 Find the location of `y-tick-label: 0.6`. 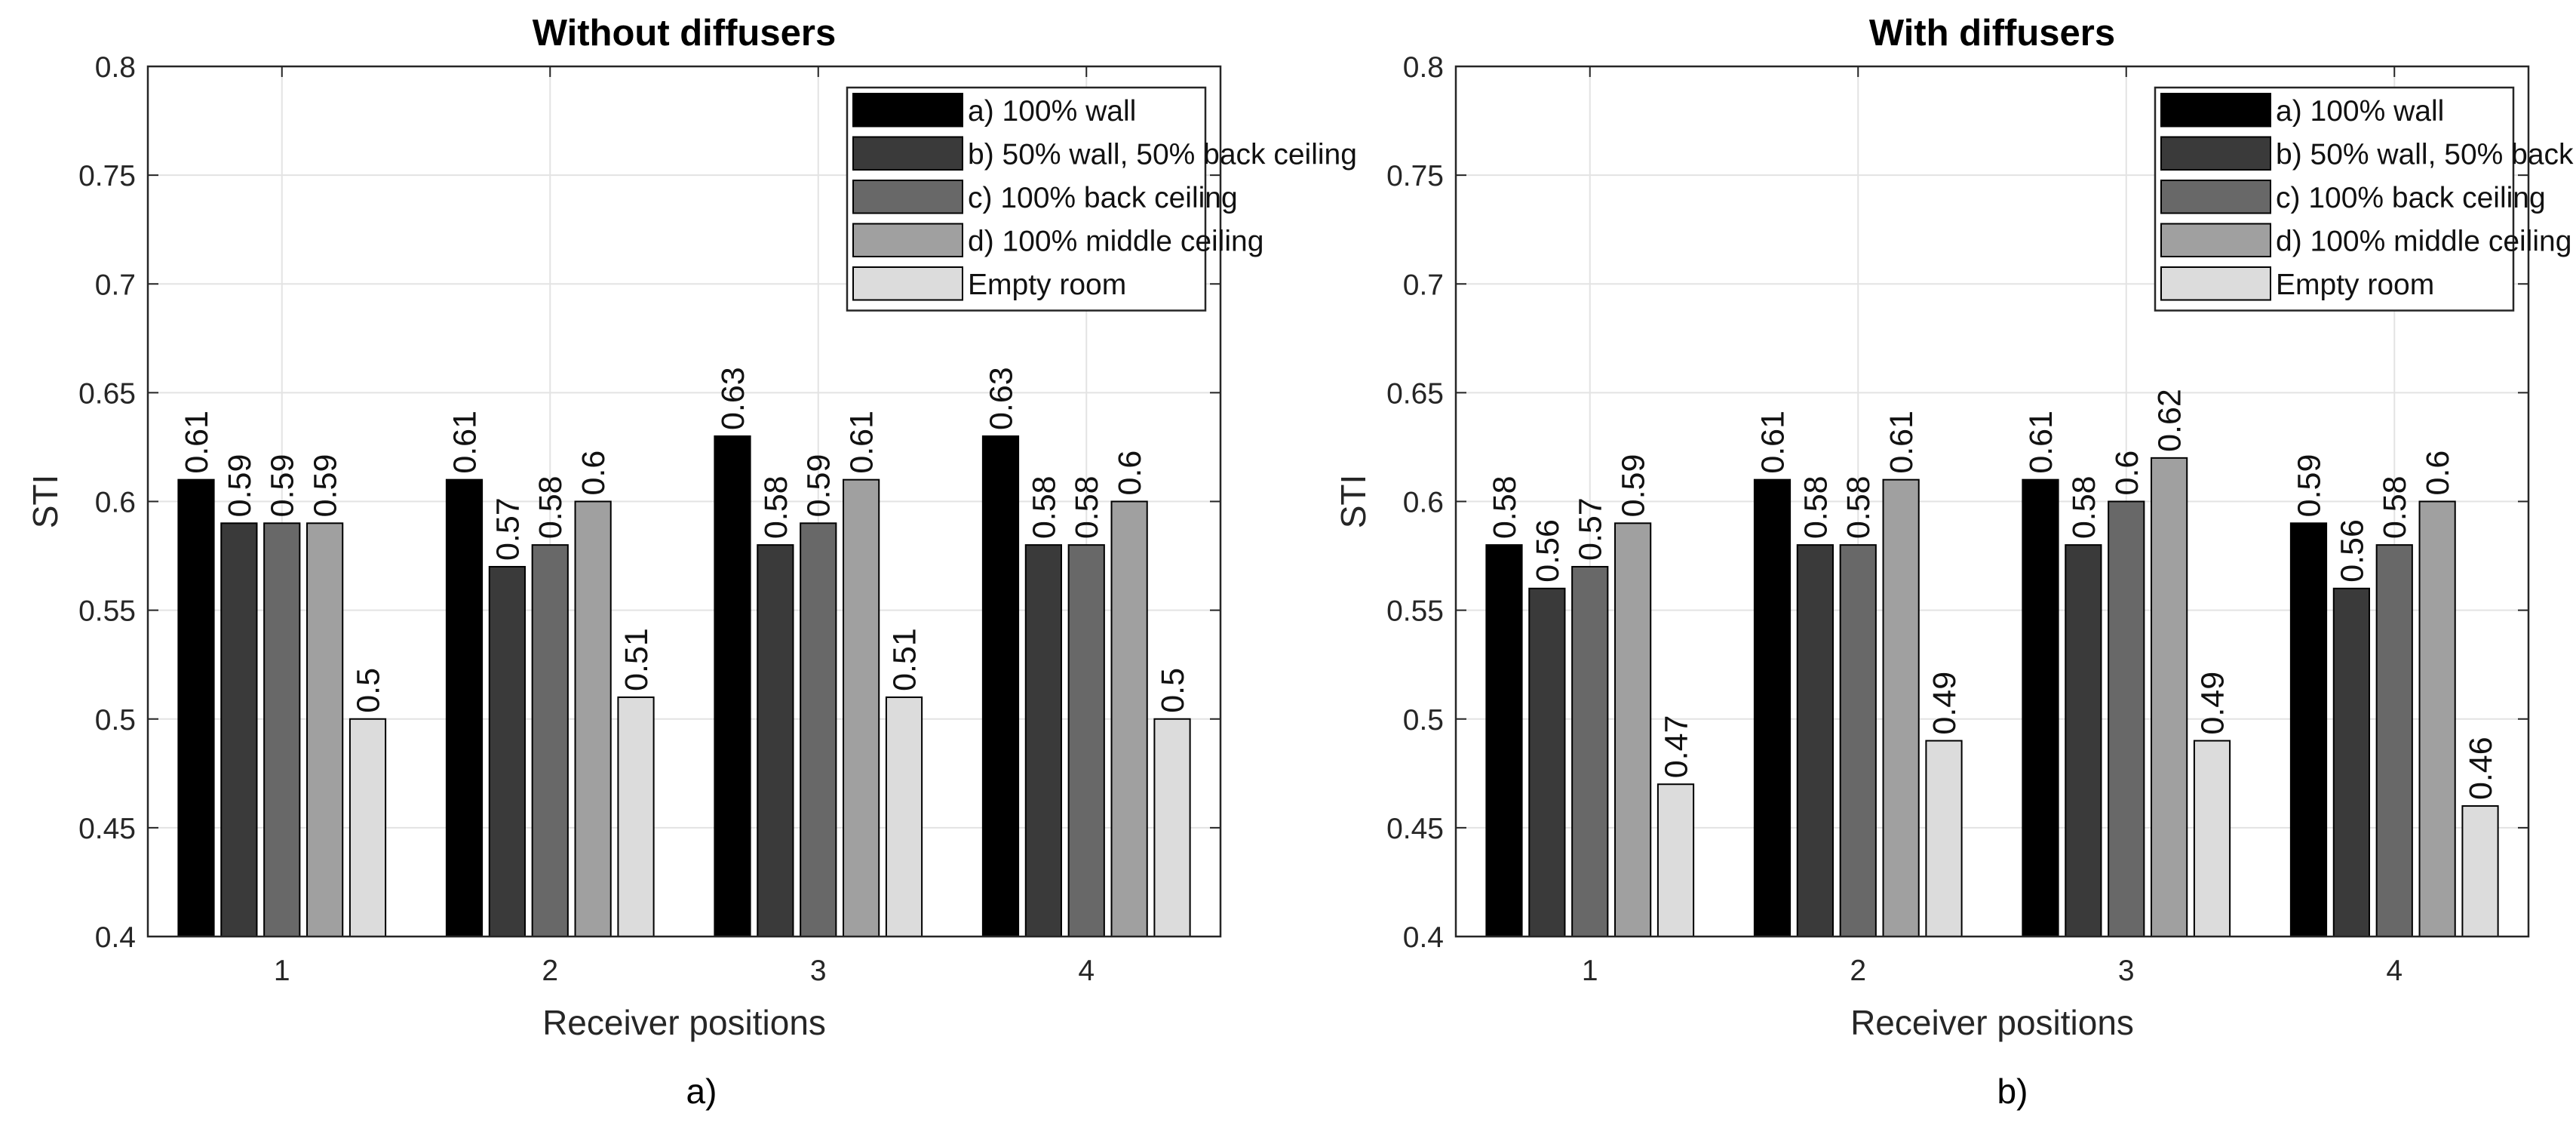

y-tick-label: 0.6 is located at coordinates (1423, 503).